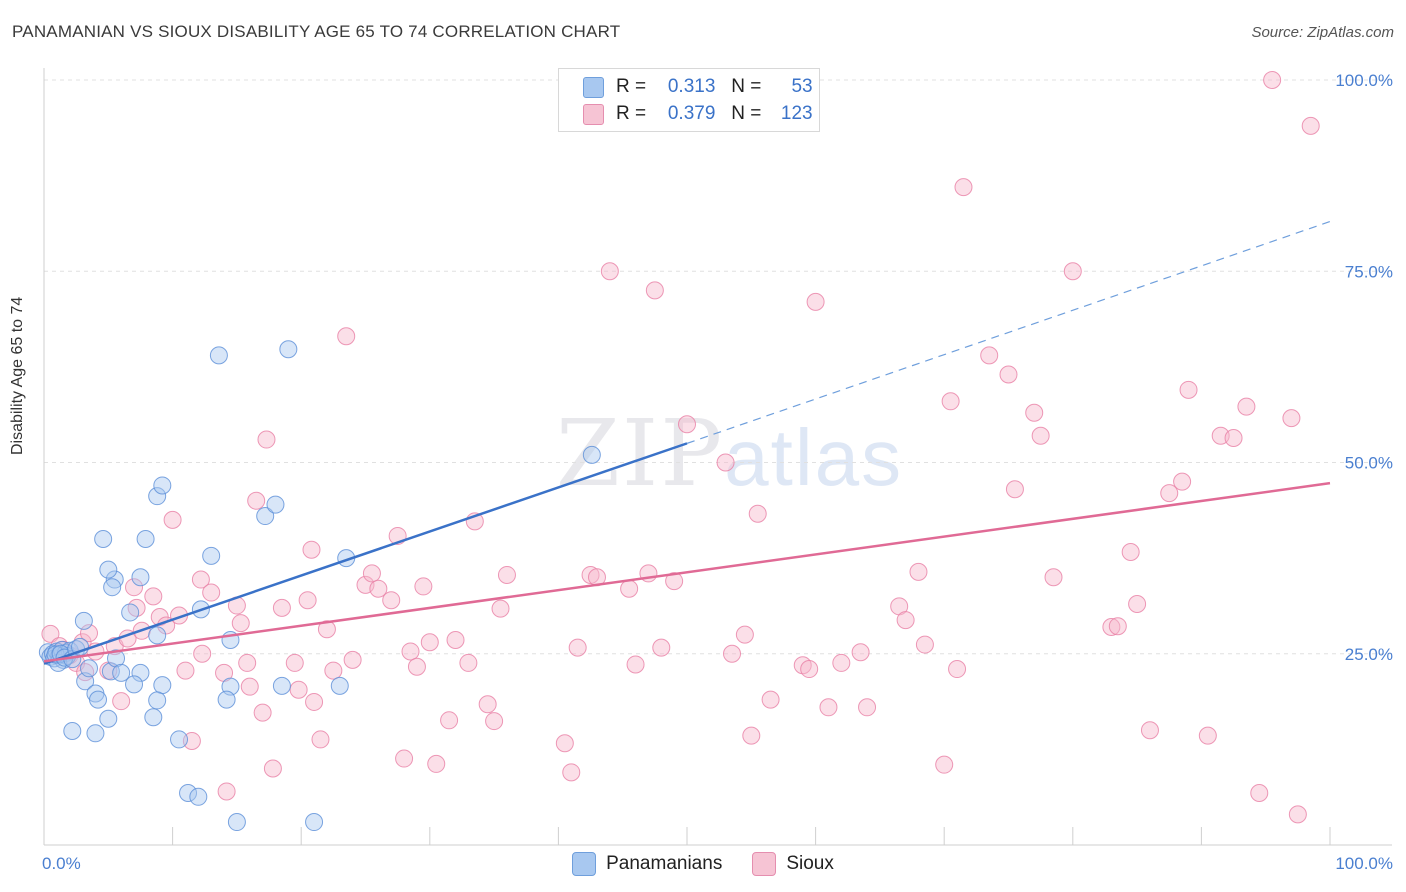  Describe the element at coordinates (1364, 80) in the screenshot. I see `y-tick-label: 100.0%` at that location.